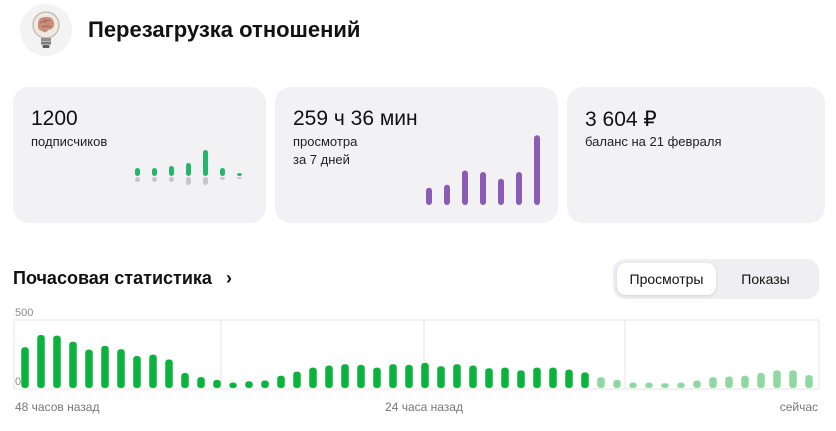  I want to click on tab-views: Просмотры, so click(666, 279).